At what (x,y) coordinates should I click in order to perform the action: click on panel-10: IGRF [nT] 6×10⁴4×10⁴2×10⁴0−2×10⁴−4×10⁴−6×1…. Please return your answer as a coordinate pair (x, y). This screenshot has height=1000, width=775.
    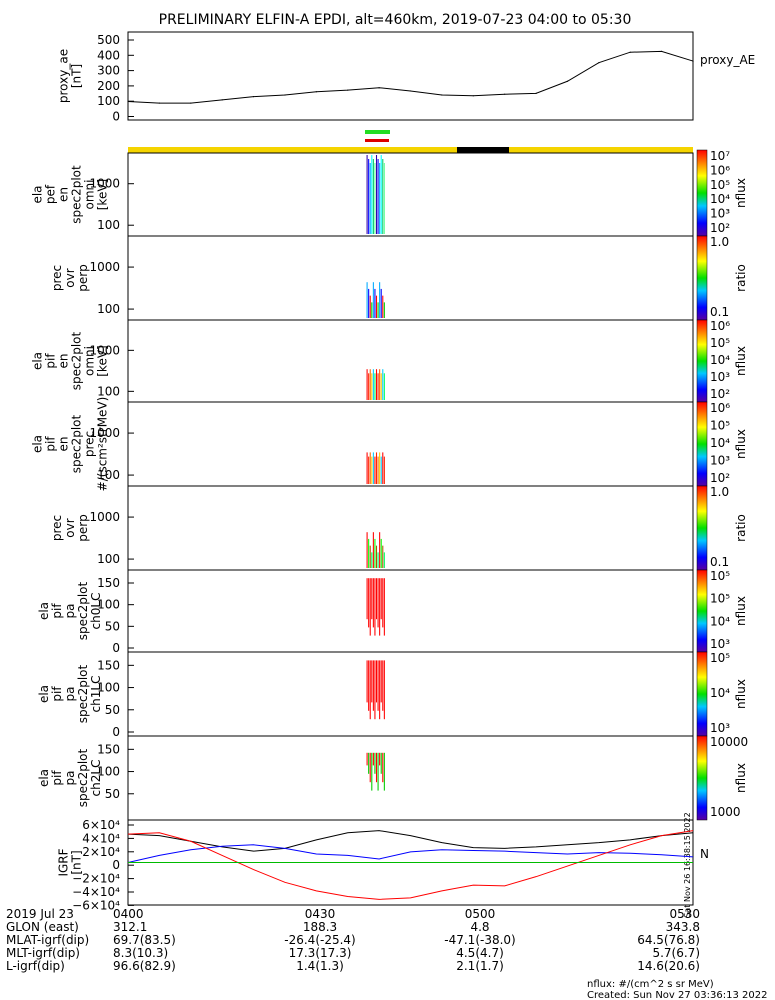
    Looking at the image, I should click on (383, 864).